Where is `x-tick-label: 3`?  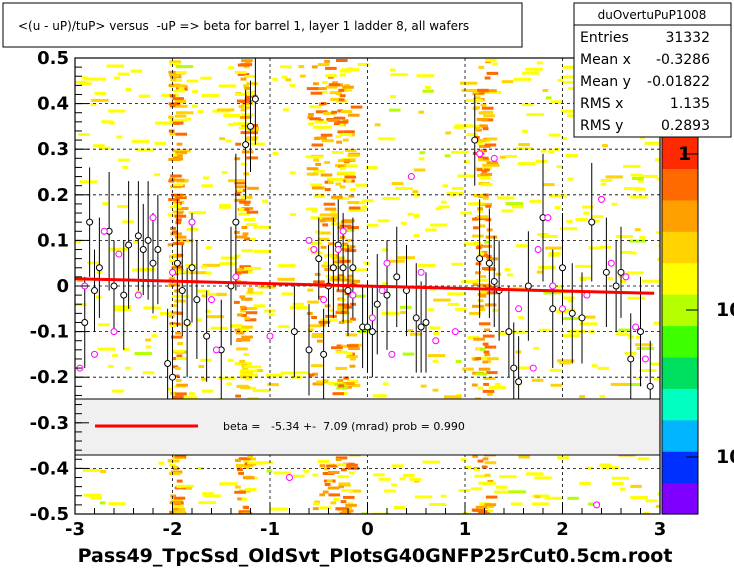
x-tick-label: 3 is located at coordinates (660, 529).